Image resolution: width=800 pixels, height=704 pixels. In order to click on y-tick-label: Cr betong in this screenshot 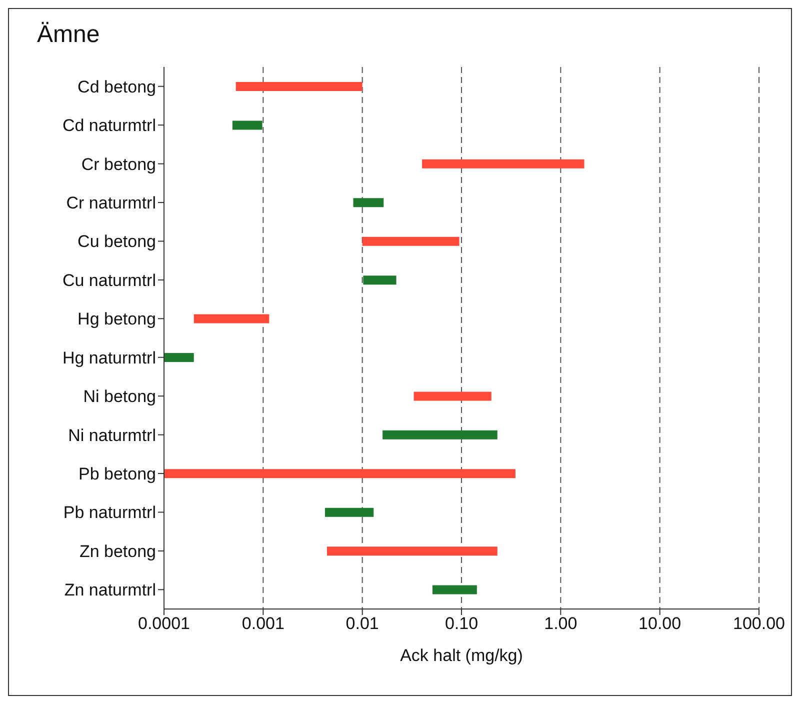, I will do `click(118, 164)`.